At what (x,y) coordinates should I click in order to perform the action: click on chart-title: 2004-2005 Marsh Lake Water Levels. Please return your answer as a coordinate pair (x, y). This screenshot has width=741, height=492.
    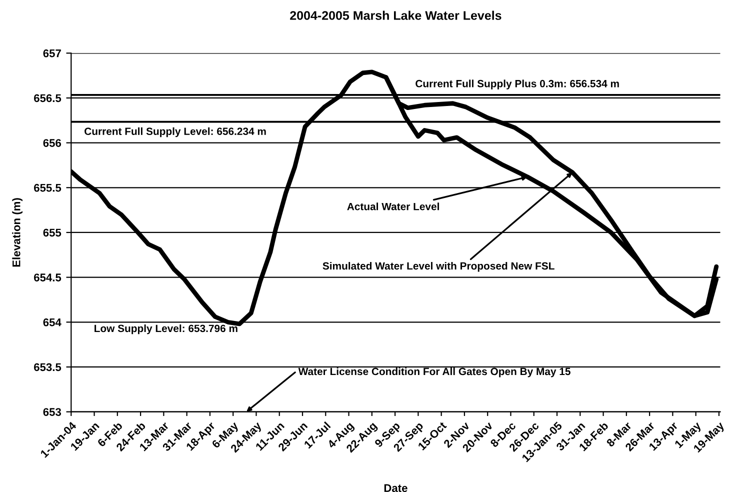
    Looking at the image, I should click on (396, 15).